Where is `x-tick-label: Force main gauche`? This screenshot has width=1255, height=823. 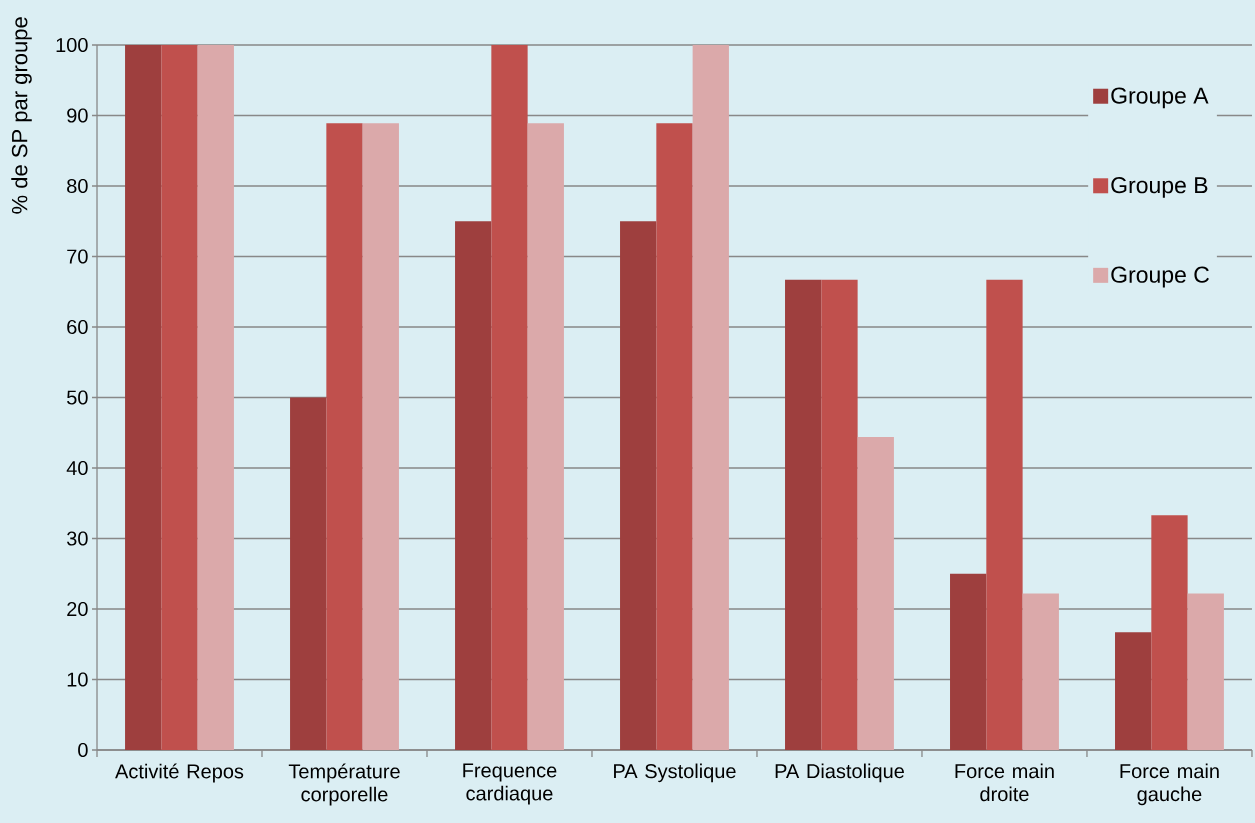
x-tick-label: Force main gauche is located at coordinates (1169, 784).